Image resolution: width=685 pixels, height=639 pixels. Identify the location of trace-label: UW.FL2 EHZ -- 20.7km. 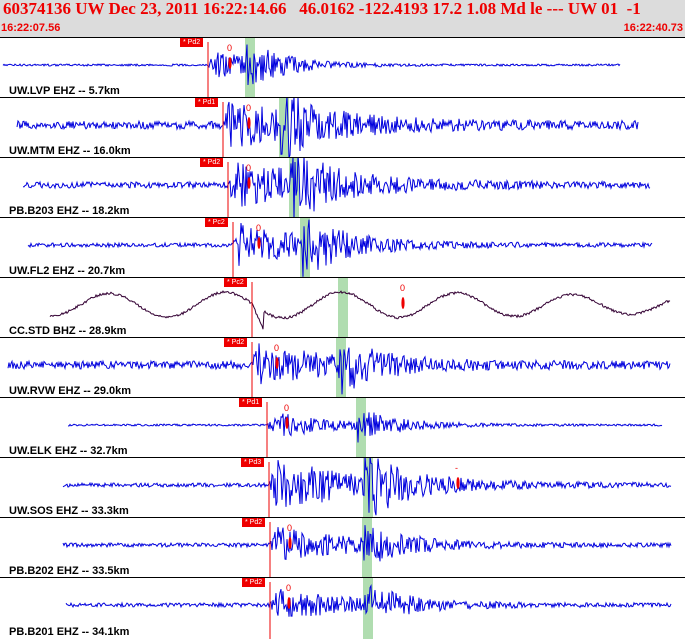
(67, 271).